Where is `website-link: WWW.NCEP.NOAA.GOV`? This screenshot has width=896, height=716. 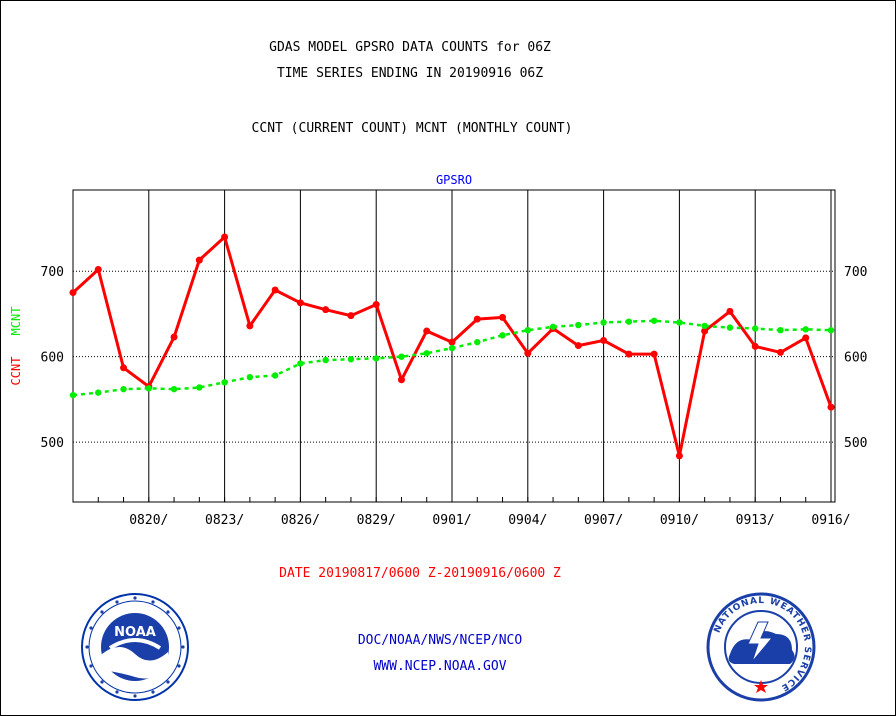 website-link: WWW.NCEP.NOAA.GOV is located at coordinates (440, 666).